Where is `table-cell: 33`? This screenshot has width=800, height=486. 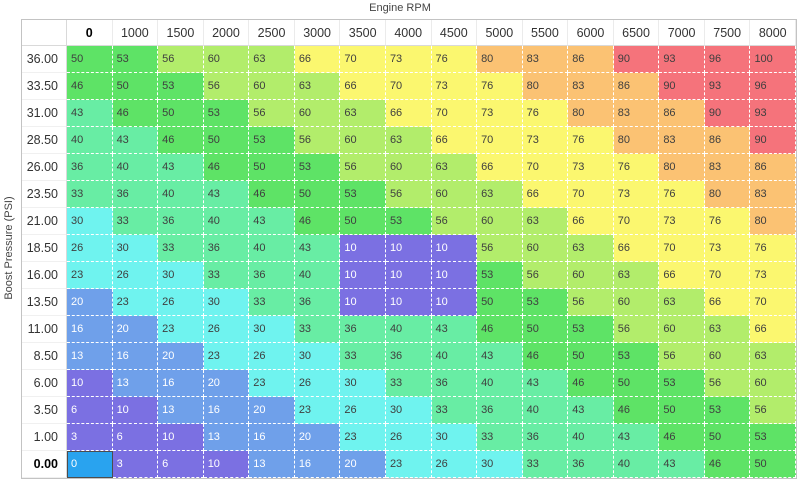 table-cell: 33 is located at coordinates (181, 248).